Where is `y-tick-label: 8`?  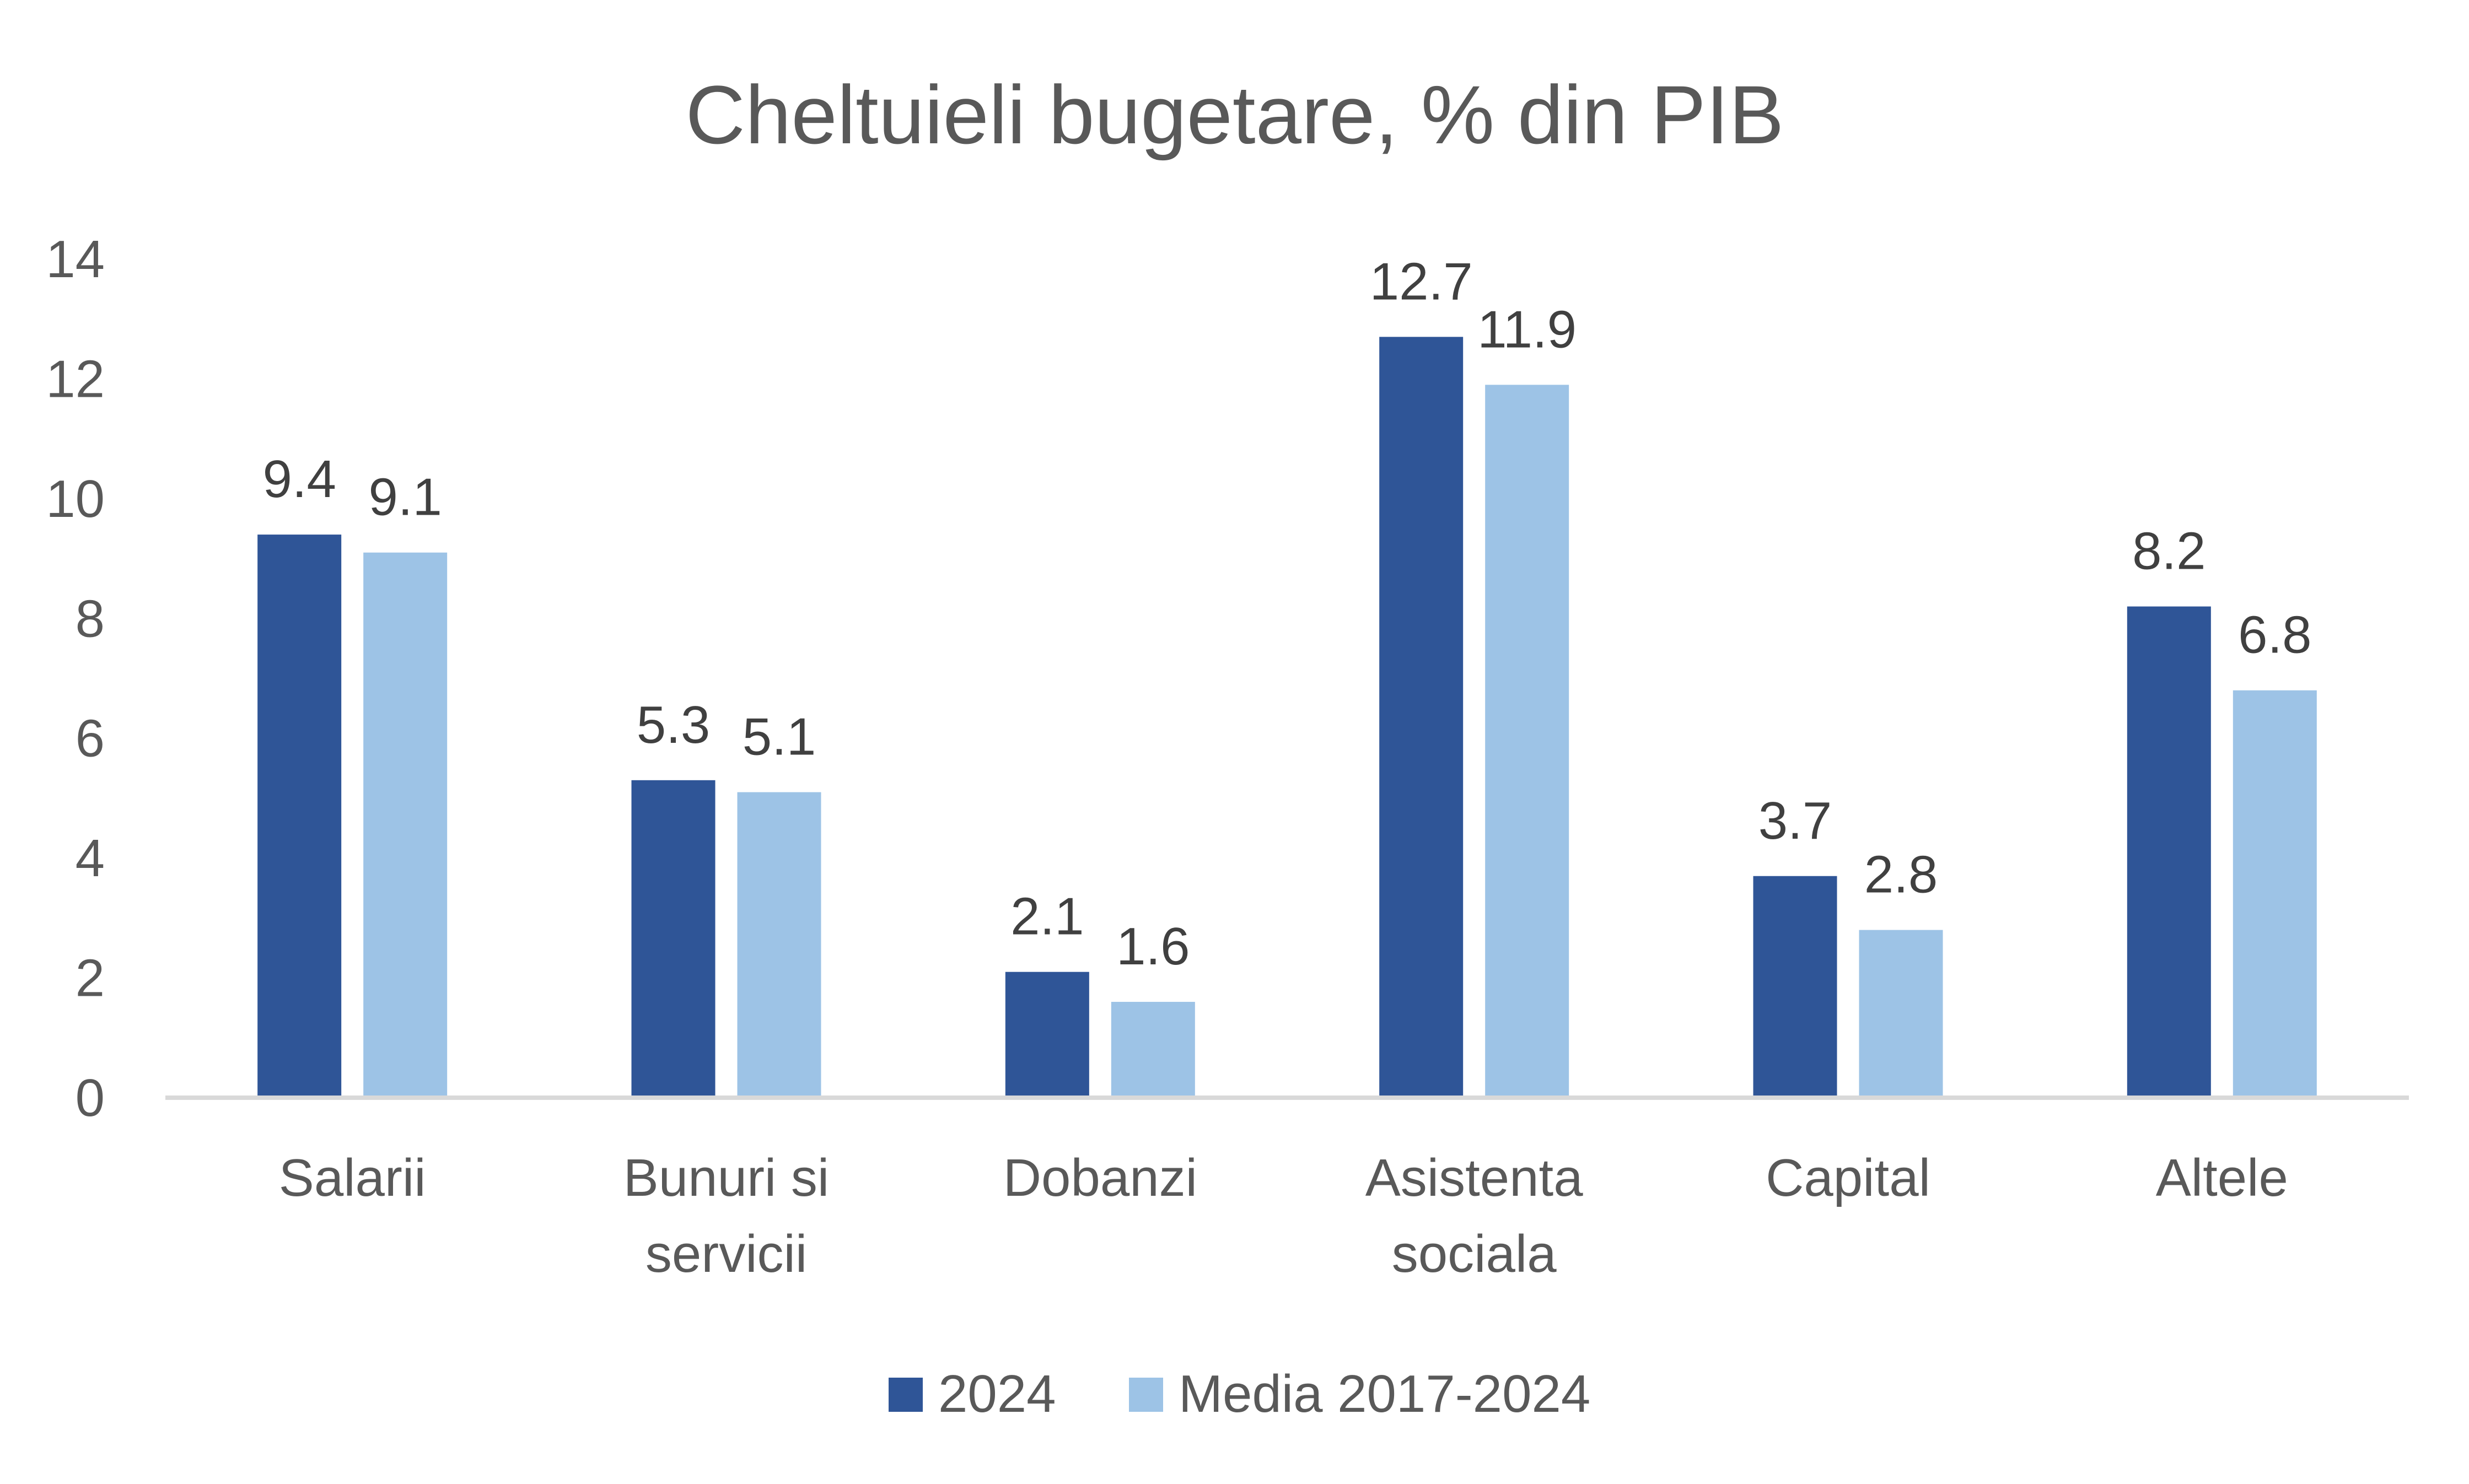 y-tick-label: 8 is located at coordinates (90, 618).